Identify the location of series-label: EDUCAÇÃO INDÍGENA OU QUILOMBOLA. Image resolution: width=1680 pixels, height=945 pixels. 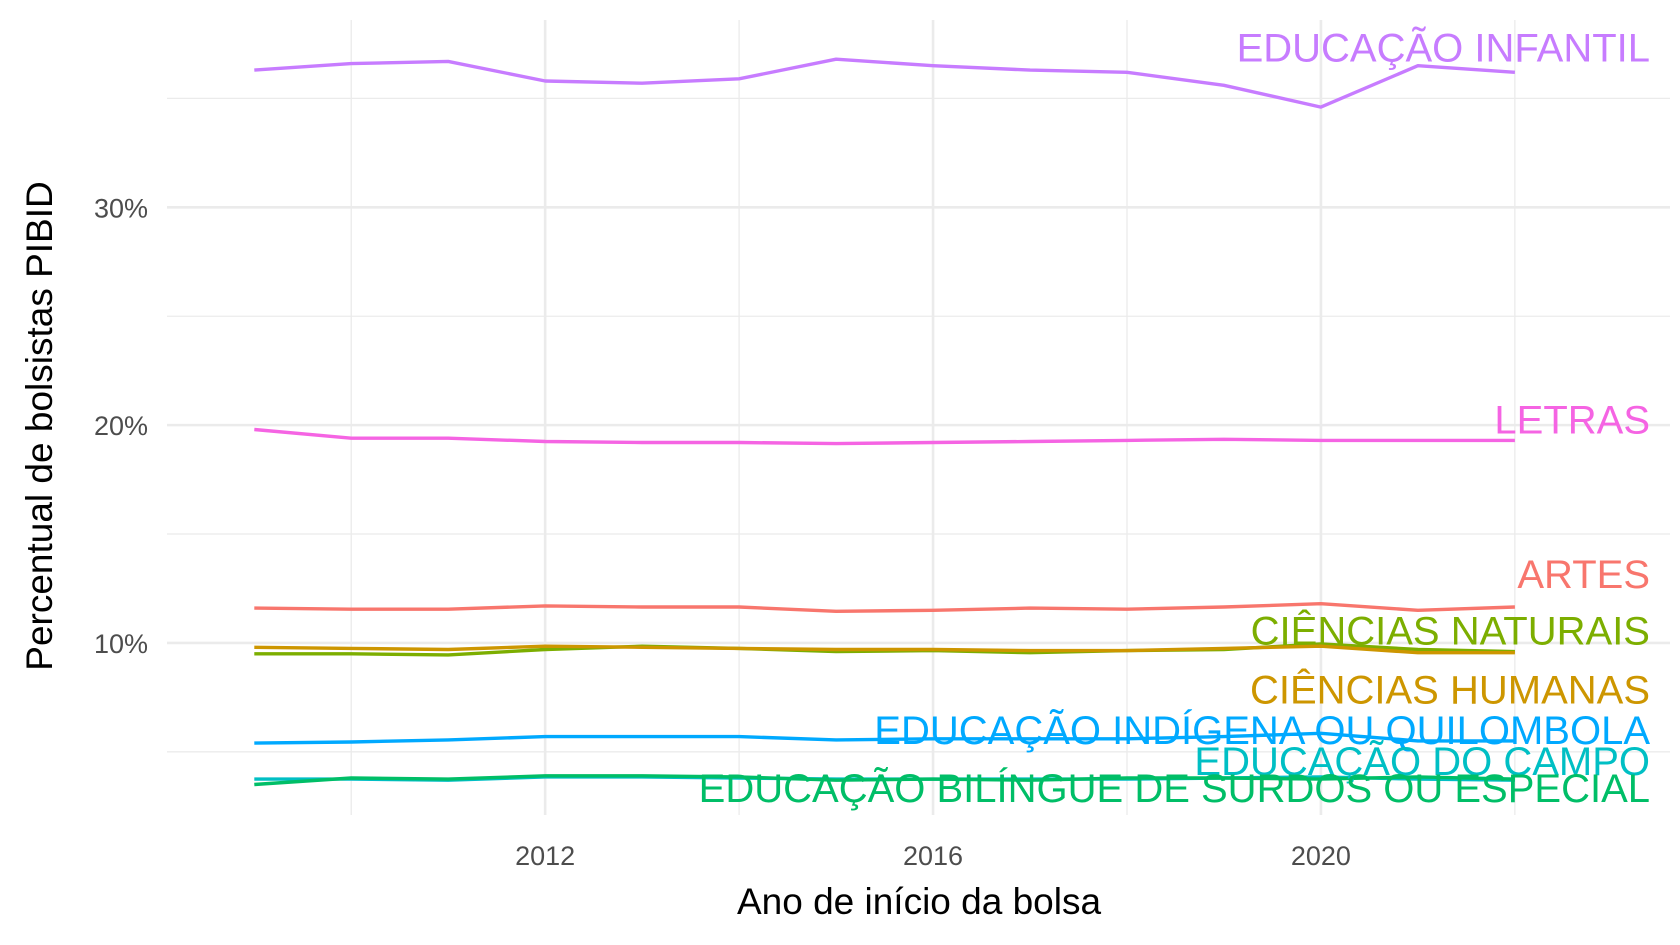
(1262, 730).